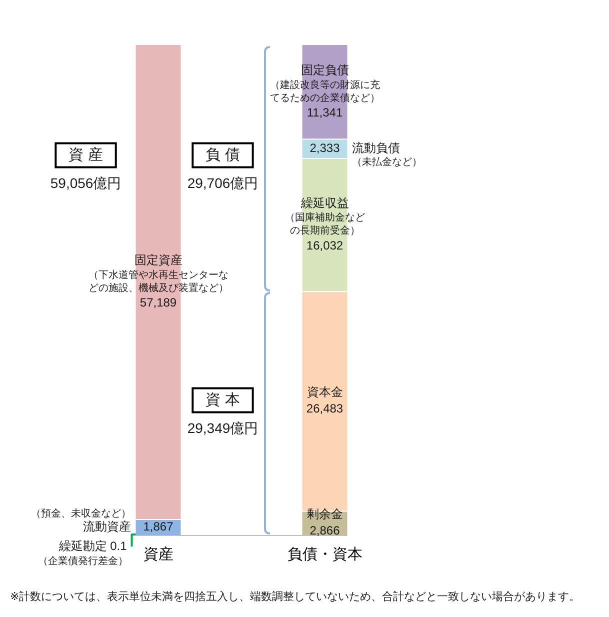 This screenshot has height=617, width=609. I want to click on data-label: 2,333, so click(325, 148).